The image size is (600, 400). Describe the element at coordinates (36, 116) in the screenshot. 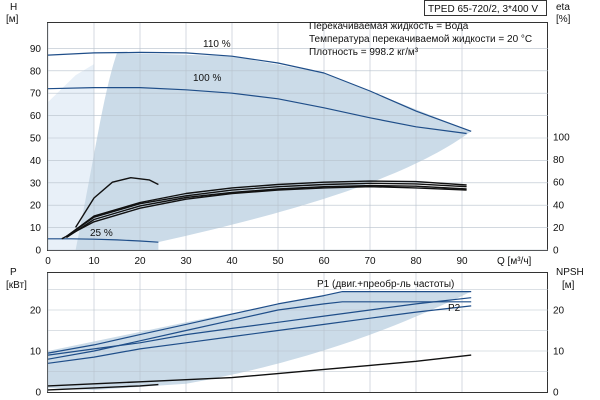

I see `h-tick-label: 60` at that location.